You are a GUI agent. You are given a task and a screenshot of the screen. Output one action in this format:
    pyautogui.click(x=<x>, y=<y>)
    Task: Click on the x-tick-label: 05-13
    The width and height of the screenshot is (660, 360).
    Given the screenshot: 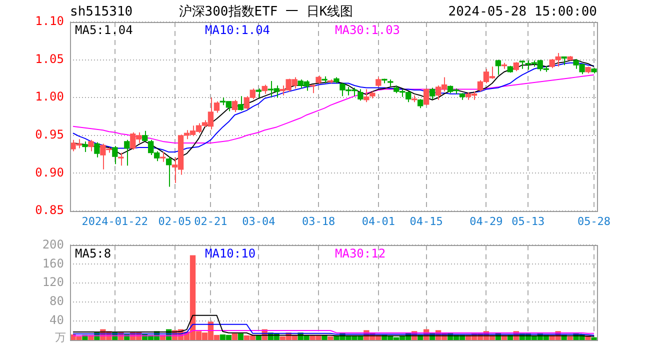 What is the action you would take?
    pyautogui.click(x=528, y=221)
    